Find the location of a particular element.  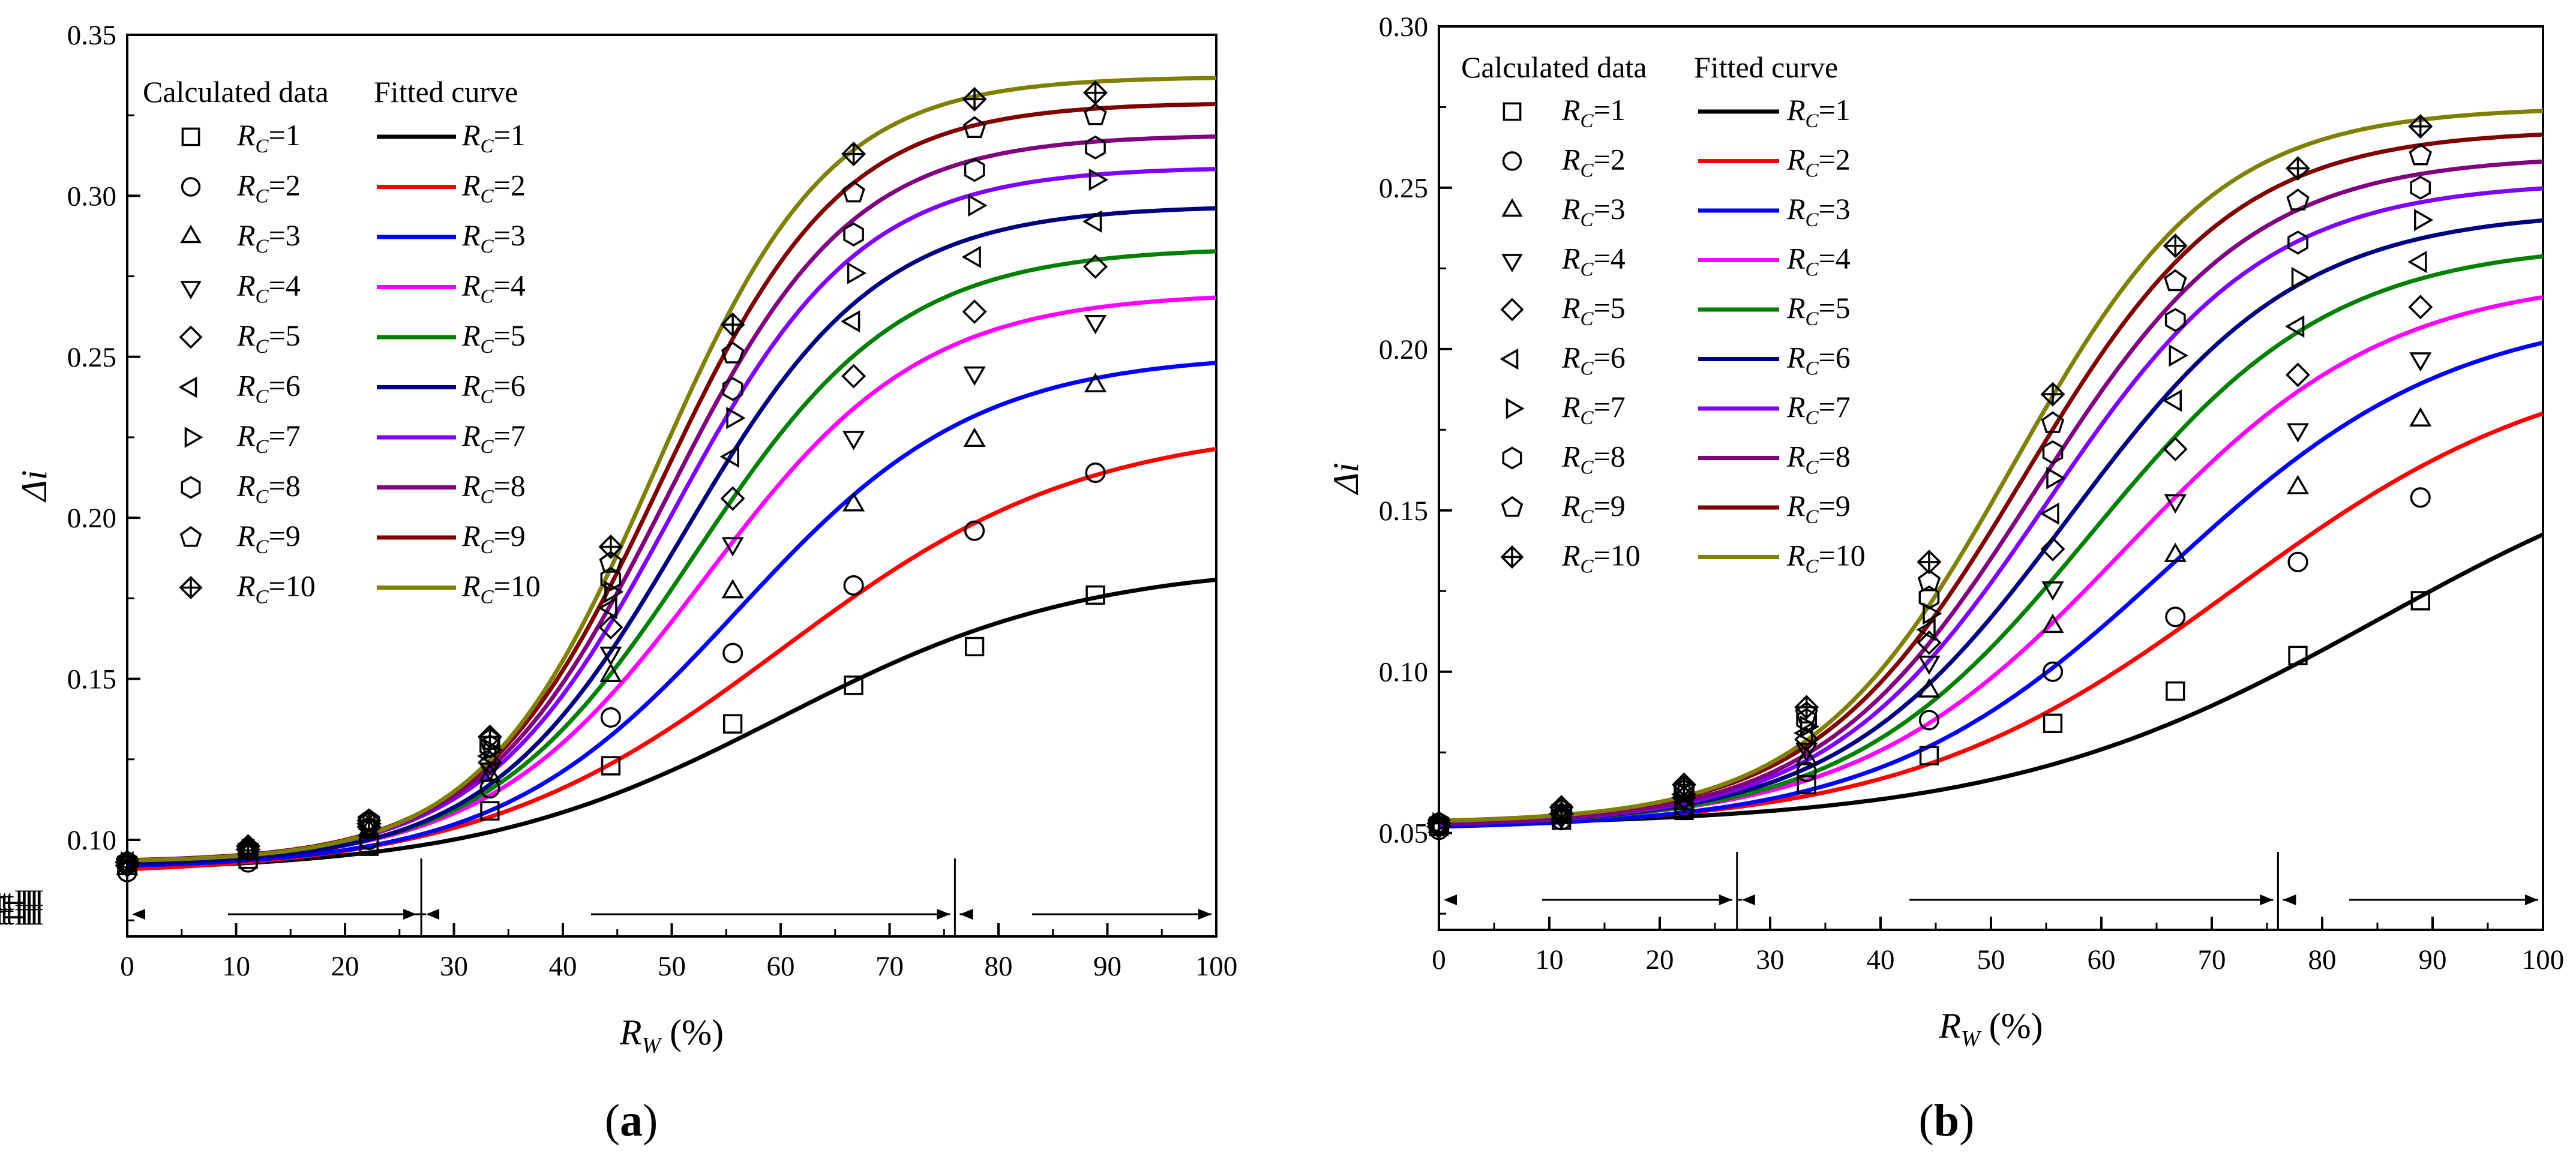

legend-marker-rc7 is located at coordinates (193, 437).